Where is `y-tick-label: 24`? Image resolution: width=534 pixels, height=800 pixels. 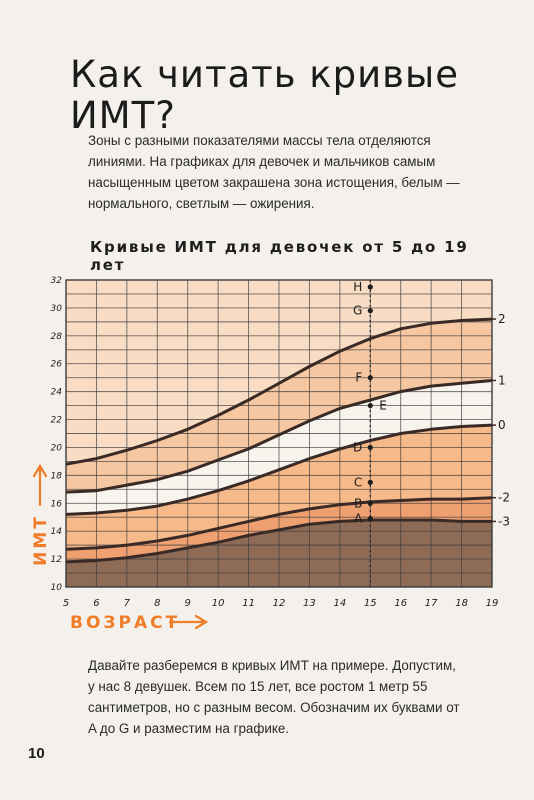 y-tick-label: 24 is located at coordinates (57, 393).